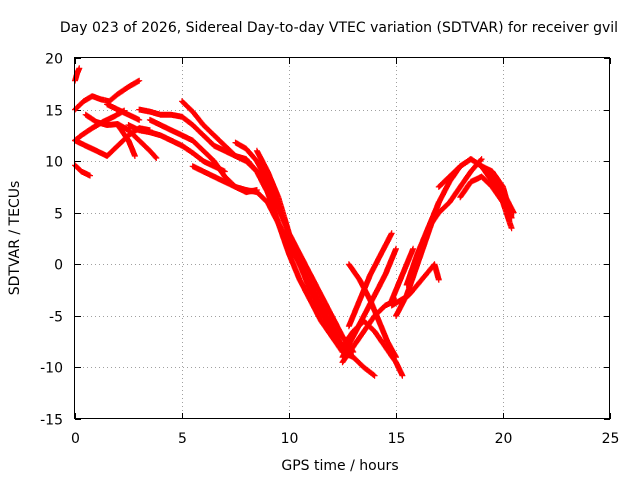 This screenshot has width=640, height=480. What do you see at coordinates (611, 439) in the screenshot?
I see `x-tick-label: 25` at bounding box center [611, 439].